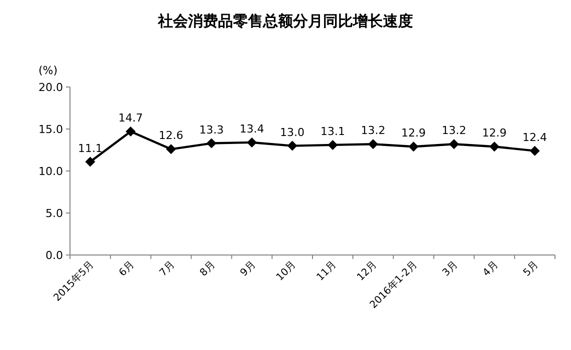 The image size is (571, 350). I want to click on data-label: 13.0, so click(292, 132).